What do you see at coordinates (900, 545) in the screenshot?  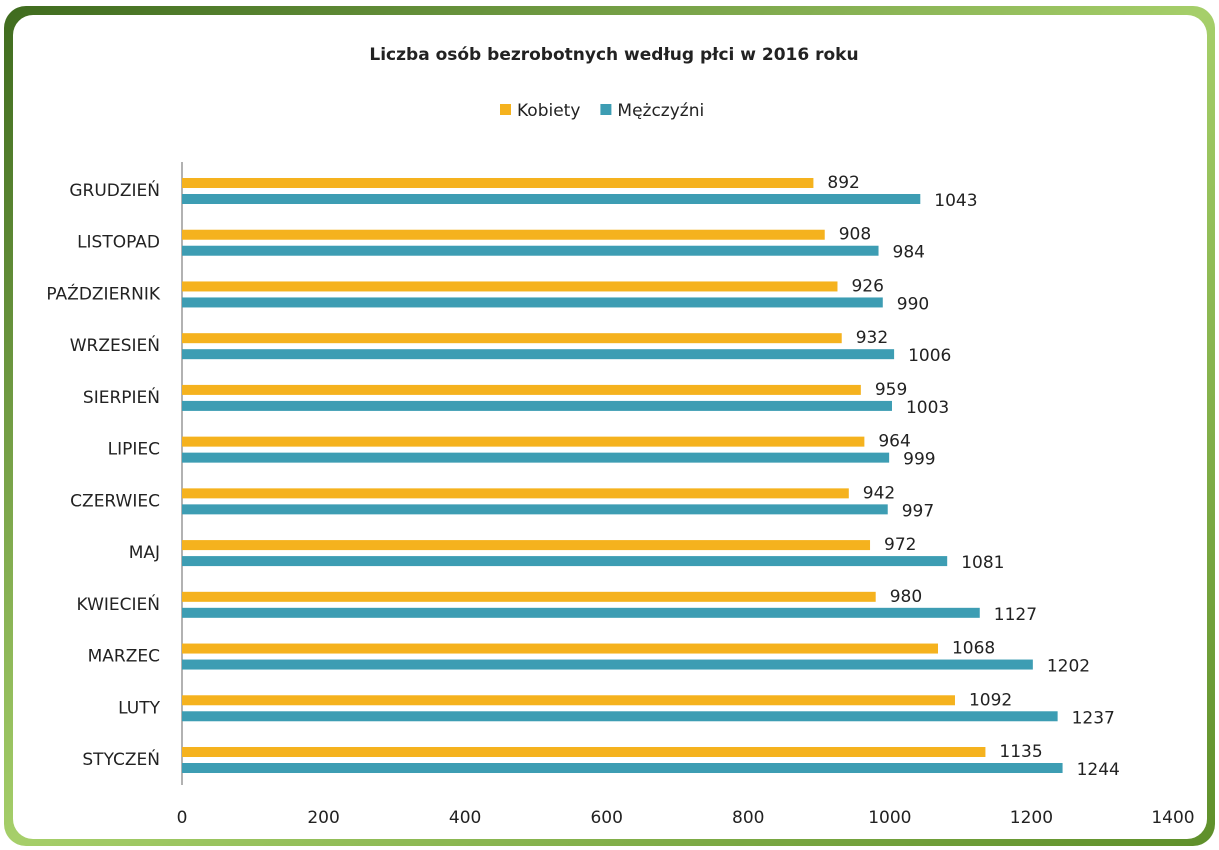 I see `value-label: 972` at bounding box center [900, 545].